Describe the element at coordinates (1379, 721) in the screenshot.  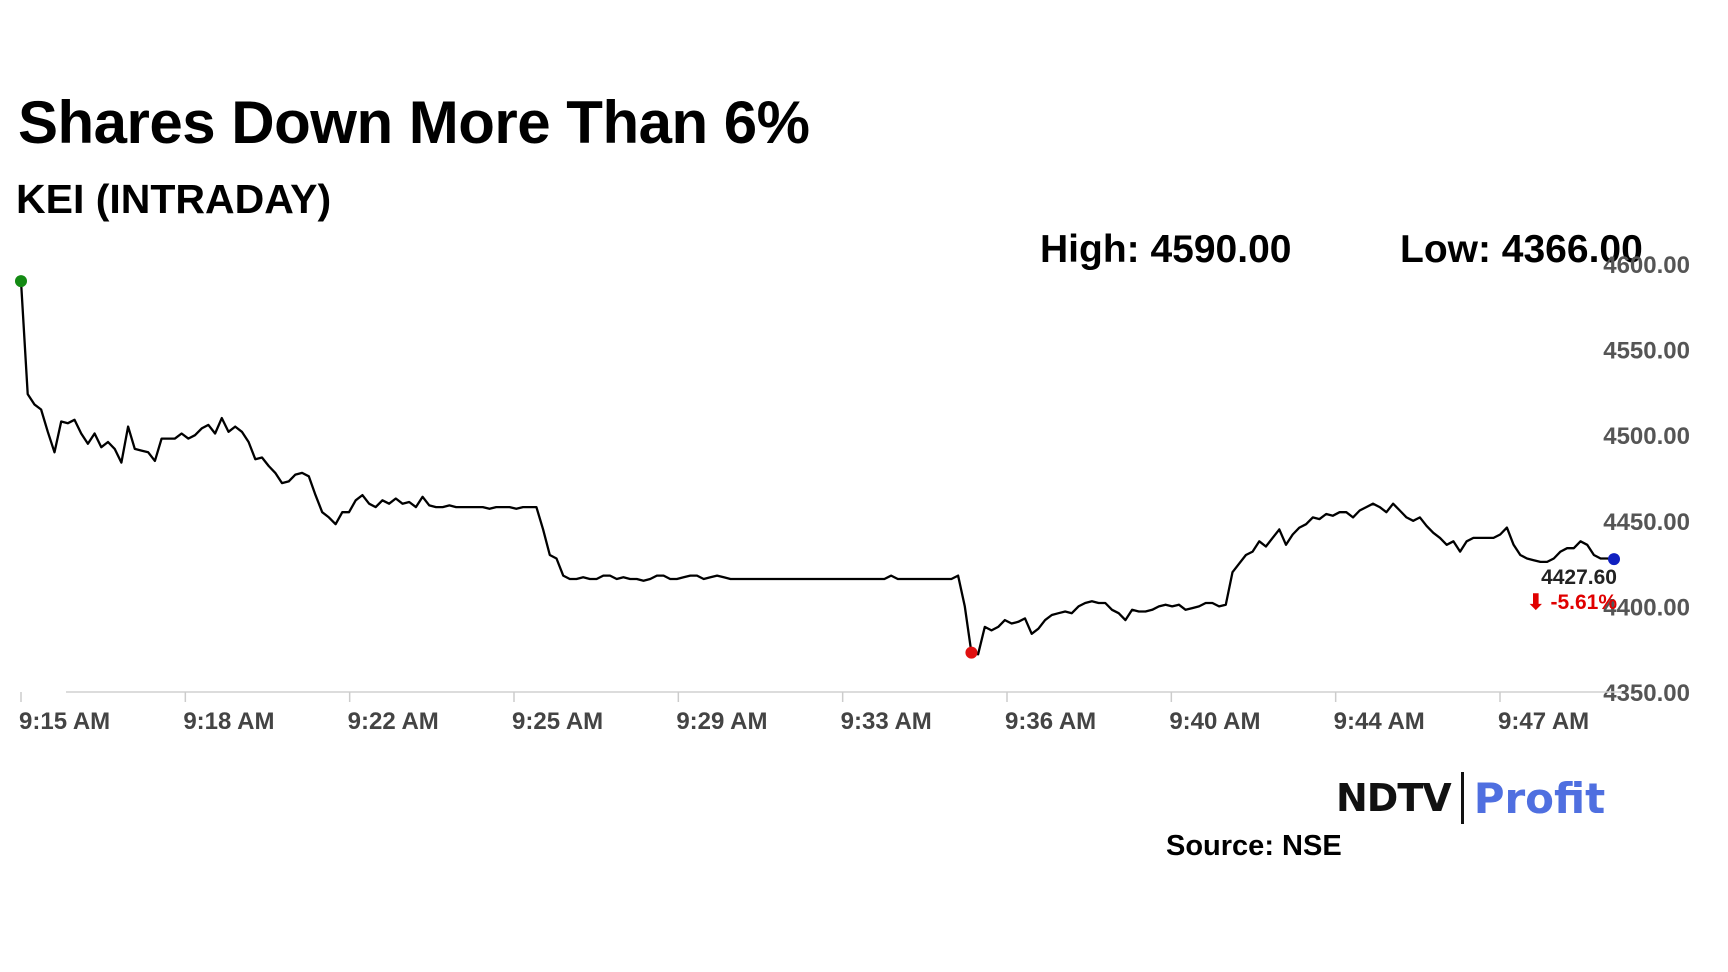
I see `x-tick-label: 9:44 AM` at that location.